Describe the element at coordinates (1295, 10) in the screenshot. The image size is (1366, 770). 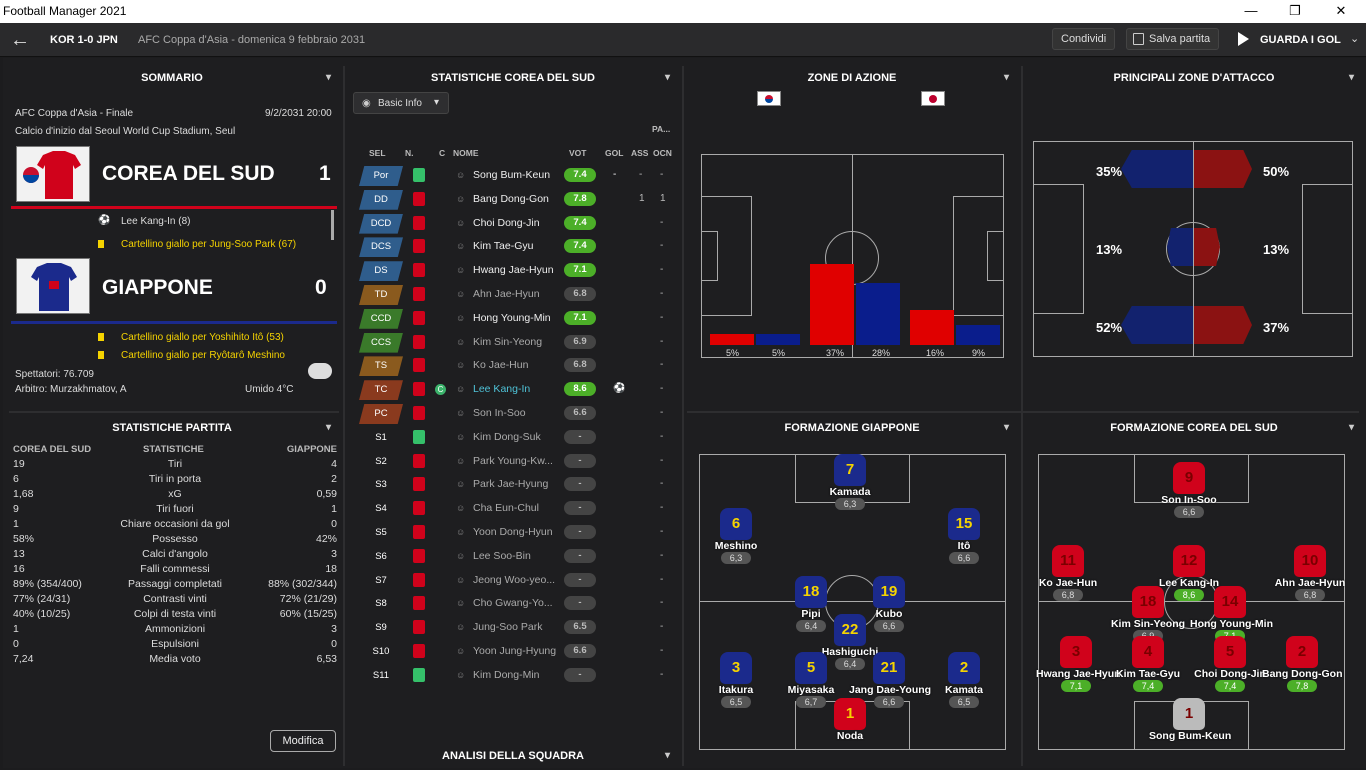
I see `maximize-button: ❐` at that location.